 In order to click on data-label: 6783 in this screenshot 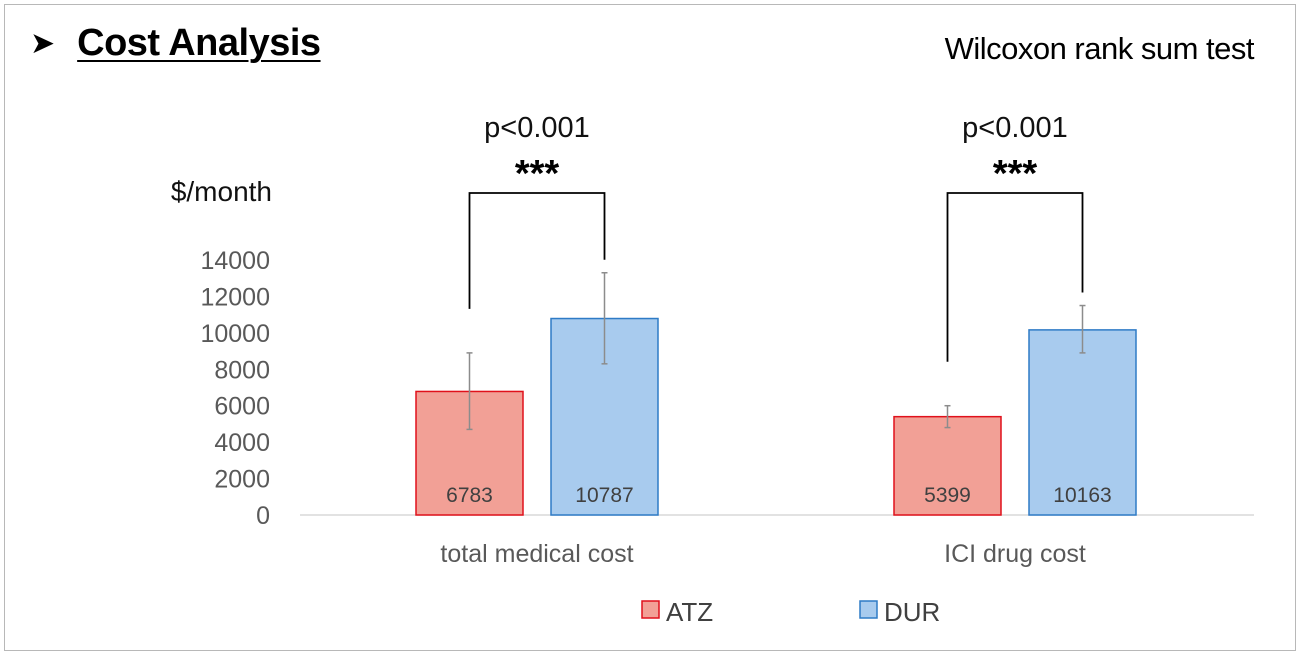, I will do `click(469, 495)`.